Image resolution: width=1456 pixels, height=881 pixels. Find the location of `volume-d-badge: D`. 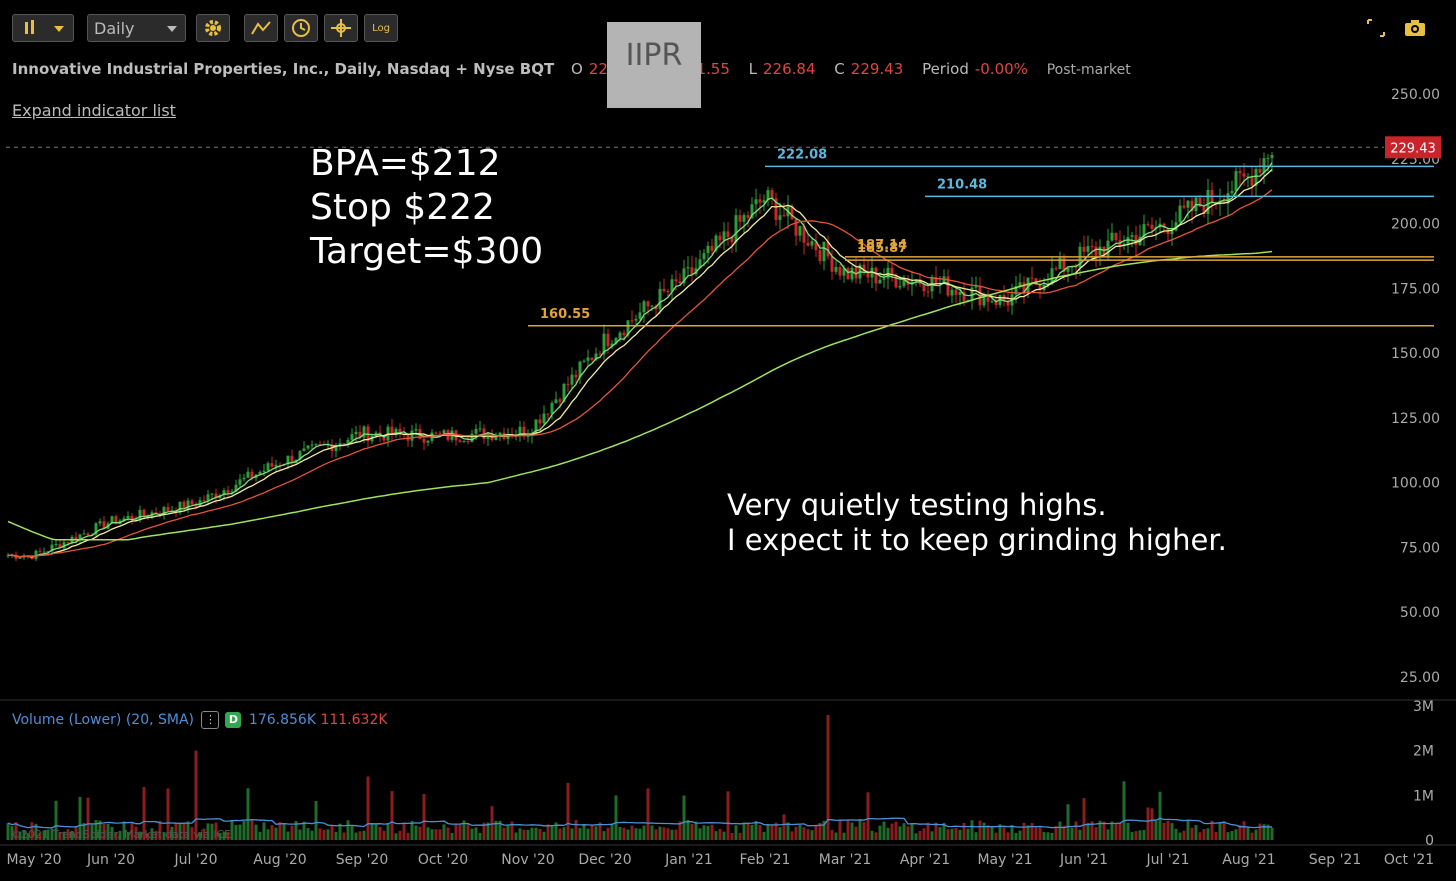

volume-d-badge: D is located at coordinates (233, 720).